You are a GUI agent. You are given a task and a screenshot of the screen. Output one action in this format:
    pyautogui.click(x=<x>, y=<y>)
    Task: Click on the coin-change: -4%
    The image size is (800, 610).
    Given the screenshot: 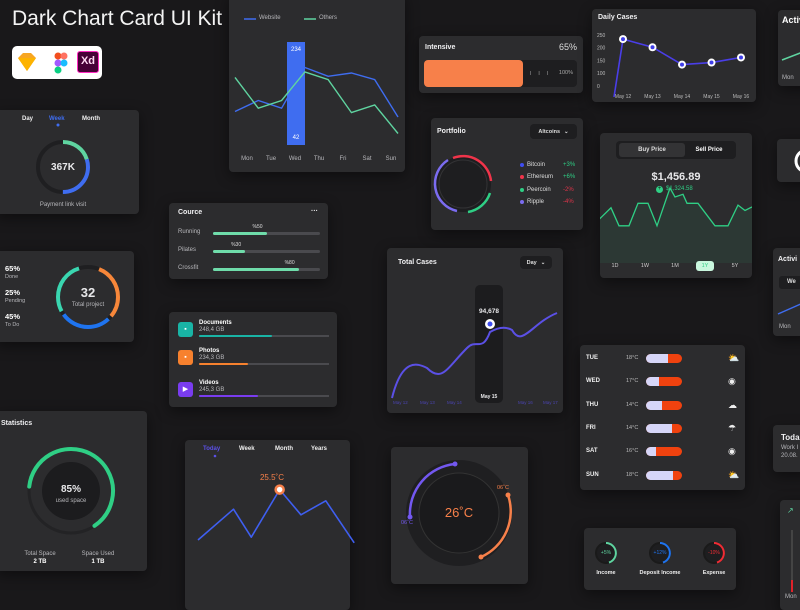 What is the action you would take?
    pyautogui.click(x=568, y=201)
    